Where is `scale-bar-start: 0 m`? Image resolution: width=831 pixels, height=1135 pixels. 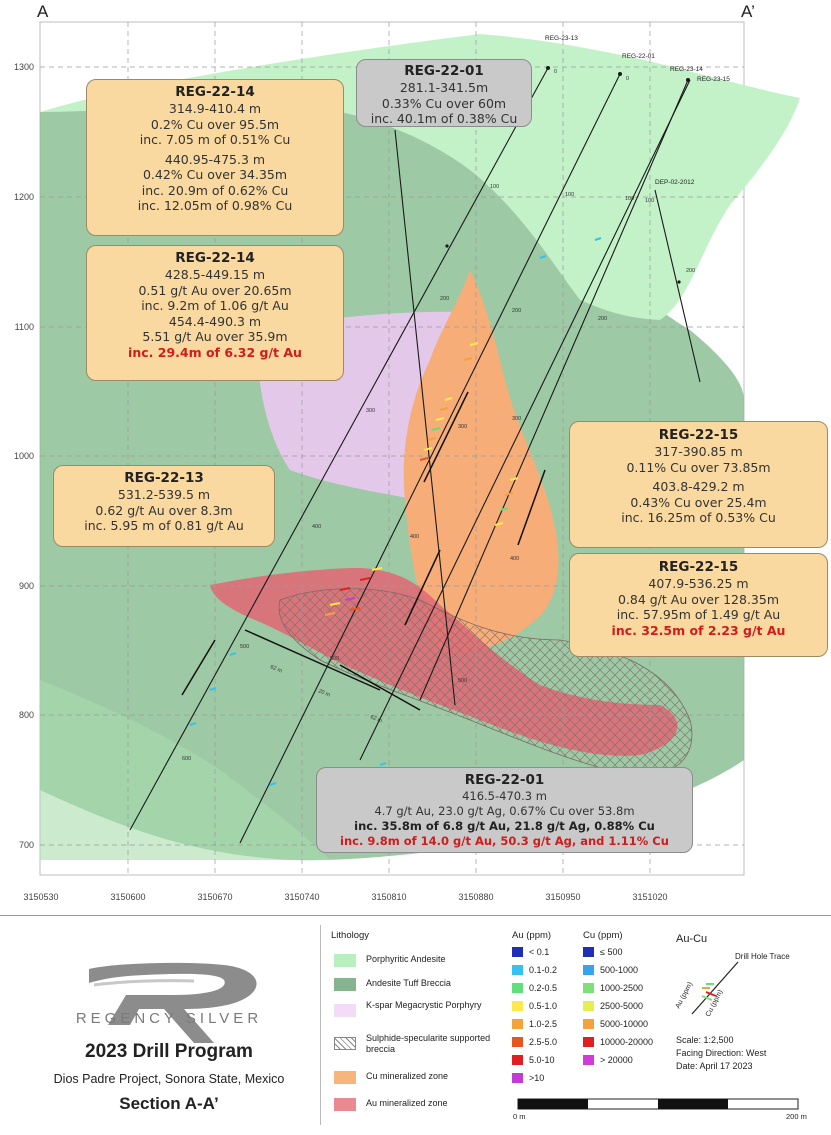
scale-bar-start: 0 m is located at coordinates (519, 1116).